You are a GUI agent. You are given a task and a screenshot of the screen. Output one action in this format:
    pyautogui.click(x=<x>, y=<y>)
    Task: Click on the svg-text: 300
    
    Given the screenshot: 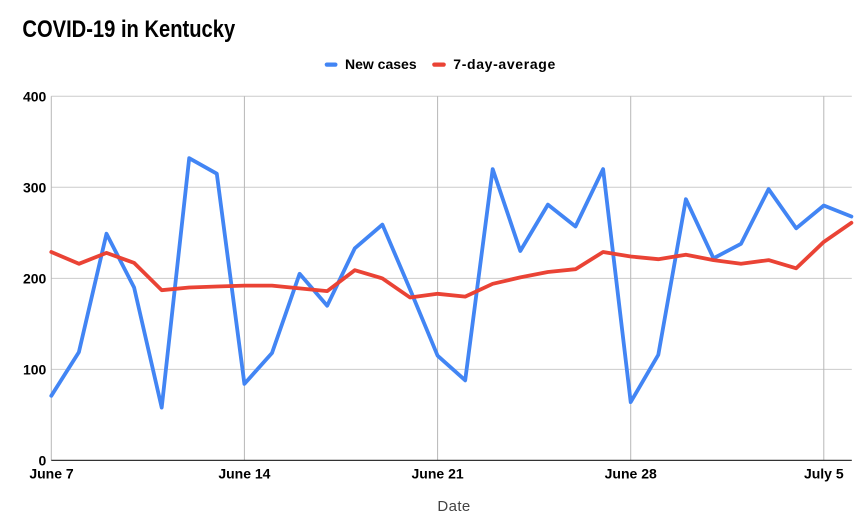 What is the action you would take?
    pyautogui.click(x=35, y=187)
    